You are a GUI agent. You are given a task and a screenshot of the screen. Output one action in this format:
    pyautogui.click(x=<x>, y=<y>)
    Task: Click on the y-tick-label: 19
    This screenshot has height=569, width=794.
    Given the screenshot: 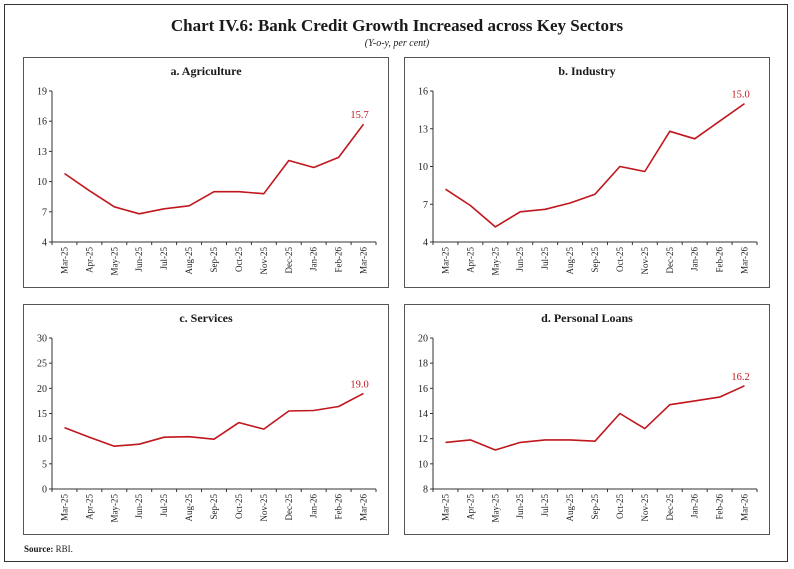 What is the action you would take?
    pyautogui.click(x=42, y=92)
    